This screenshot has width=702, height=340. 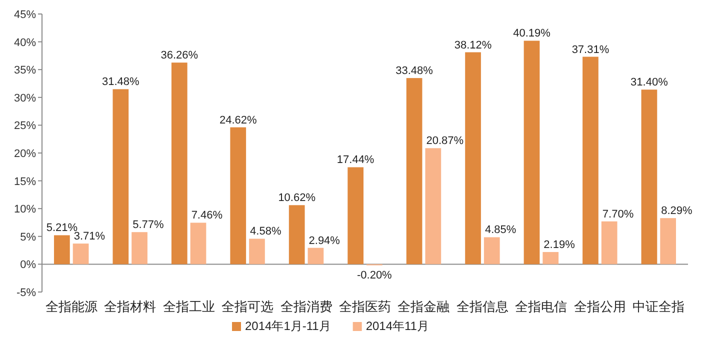 I want to click on legend-label: 2014年1月-11月, so click(x=288, y=326).